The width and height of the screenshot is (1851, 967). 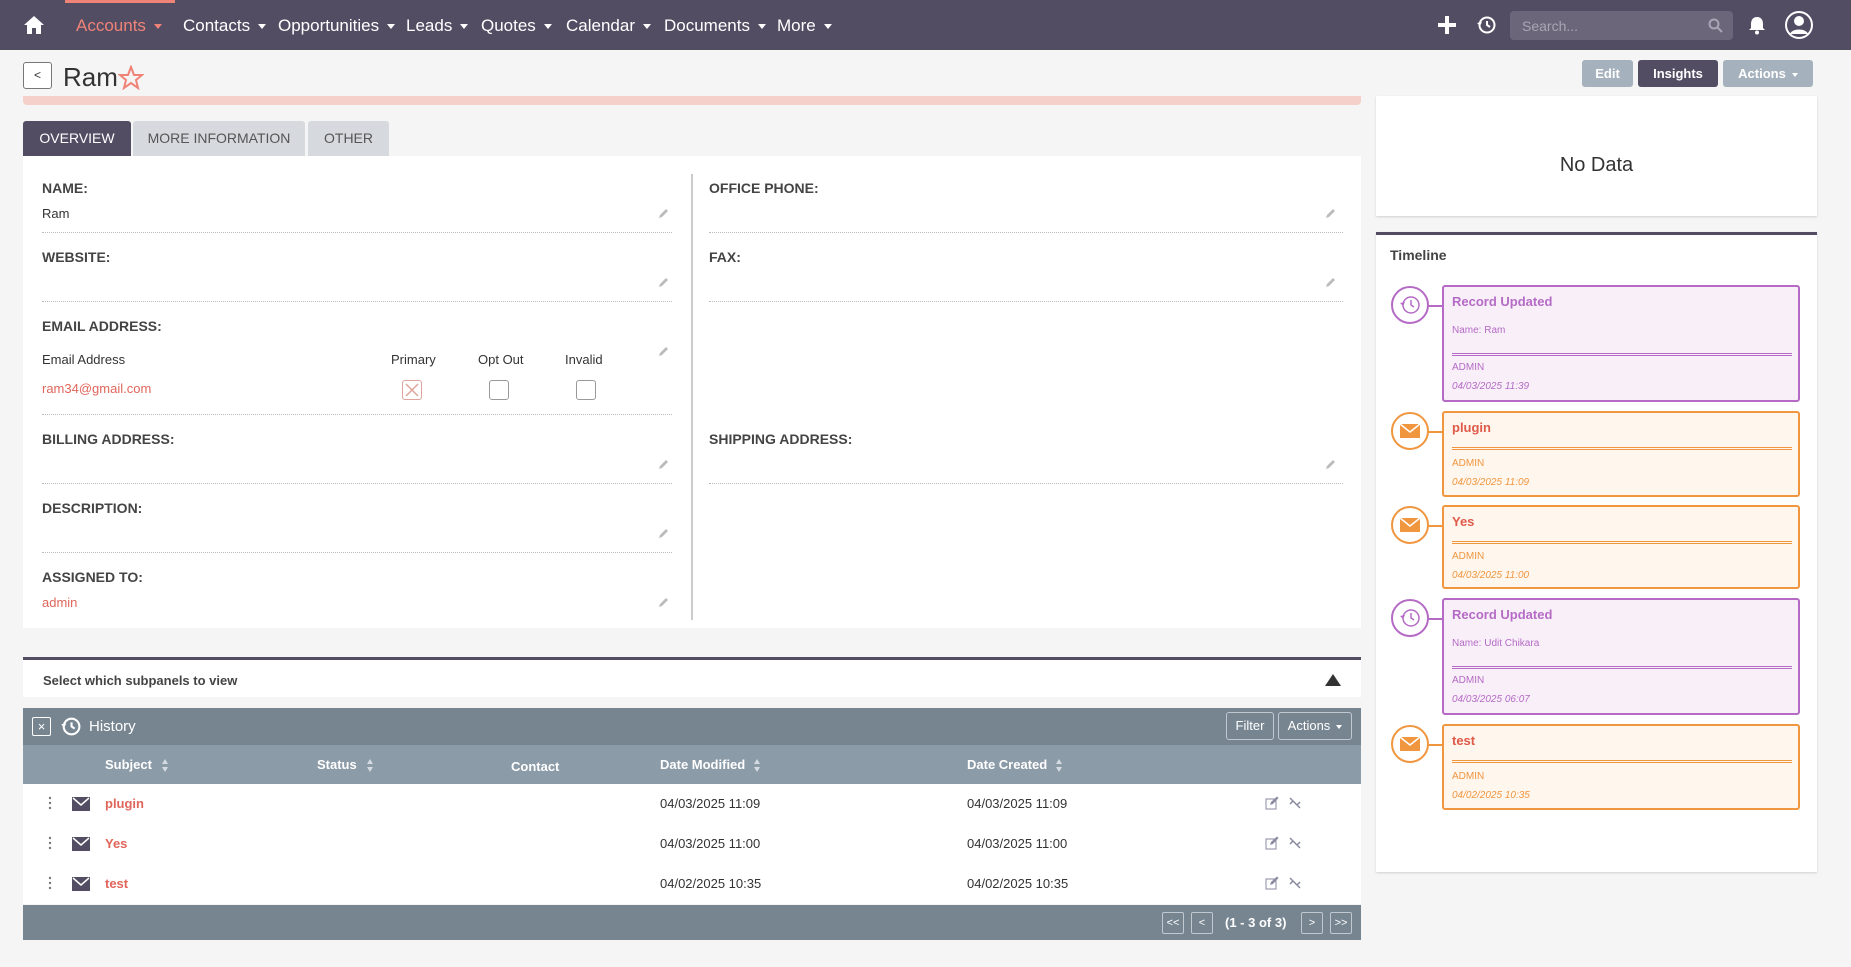 I want to click on email-column-opt-out: Opt Out, so click(x=501, y=359).